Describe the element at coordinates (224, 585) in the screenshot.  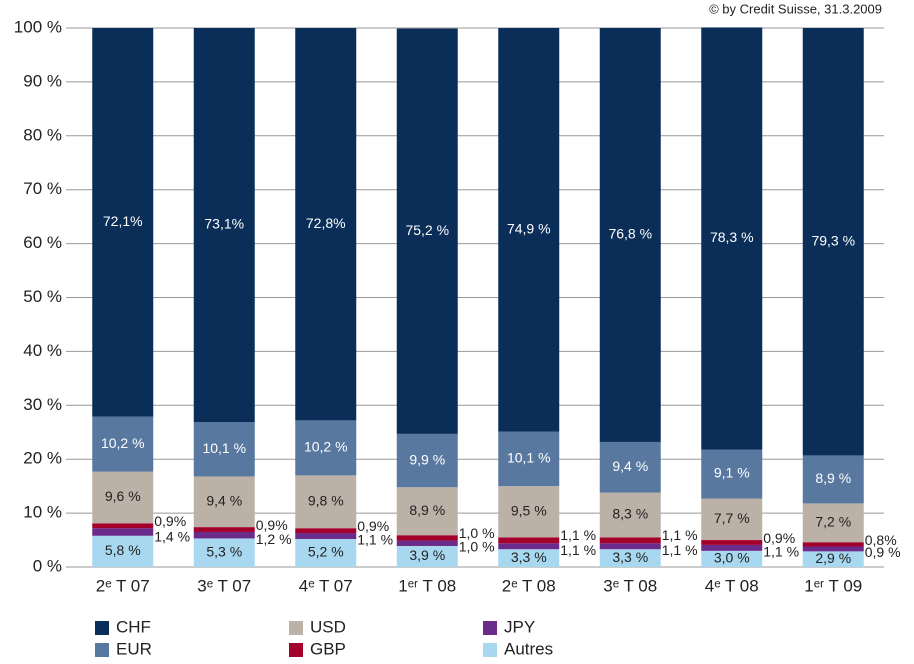
I see `x-tick-label: 3ᵉ T 07` at that location.